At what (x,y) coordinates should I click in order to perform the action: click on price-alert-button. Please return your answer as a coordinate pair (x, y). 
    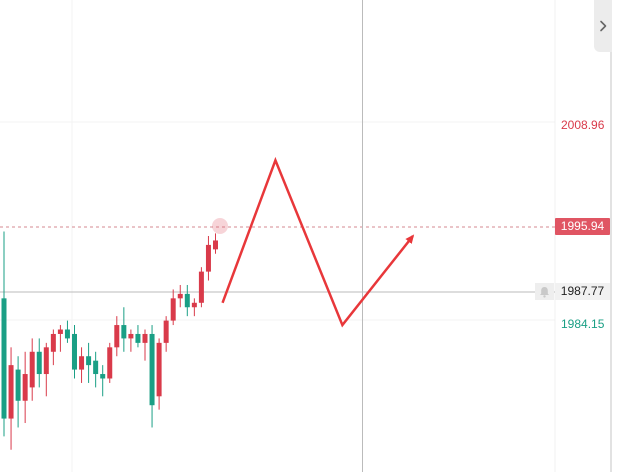
    Looking at the image, I should click on (544, 291).